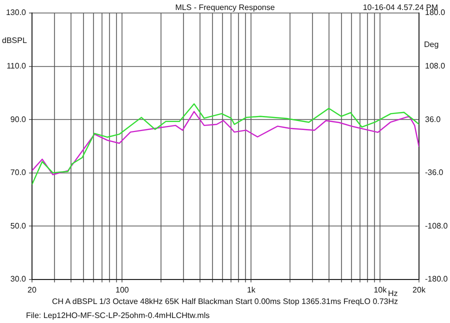  I want to click on text: File: Lep12HO-MF-SC-LP-25ohm-0.4mHLCHtw.mls, so click(118, 315).